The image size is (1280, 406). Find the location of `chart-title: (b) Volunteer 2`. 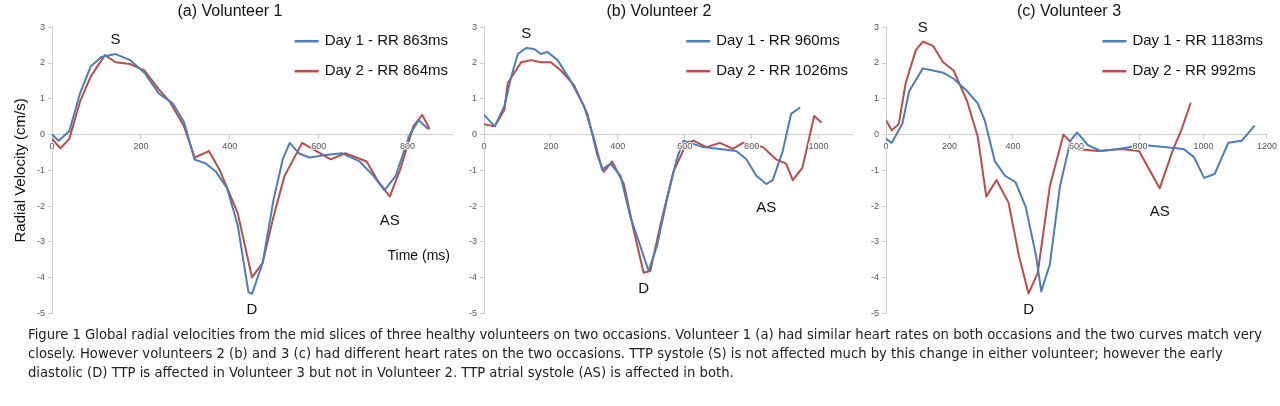

chart-title: (b) Volunteer 2 is located at coordinates (659, 11).